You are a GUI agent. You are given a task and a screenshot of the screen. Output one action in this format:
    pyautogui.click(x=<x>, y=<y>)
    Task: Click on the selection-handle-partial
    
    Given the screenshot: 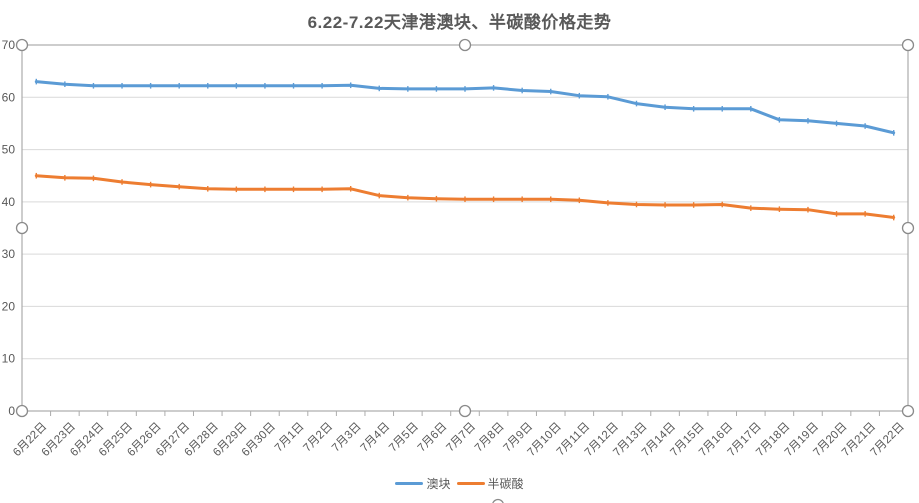 What is the action you would take?
    pyautogui.click(x=498, y=500)
    